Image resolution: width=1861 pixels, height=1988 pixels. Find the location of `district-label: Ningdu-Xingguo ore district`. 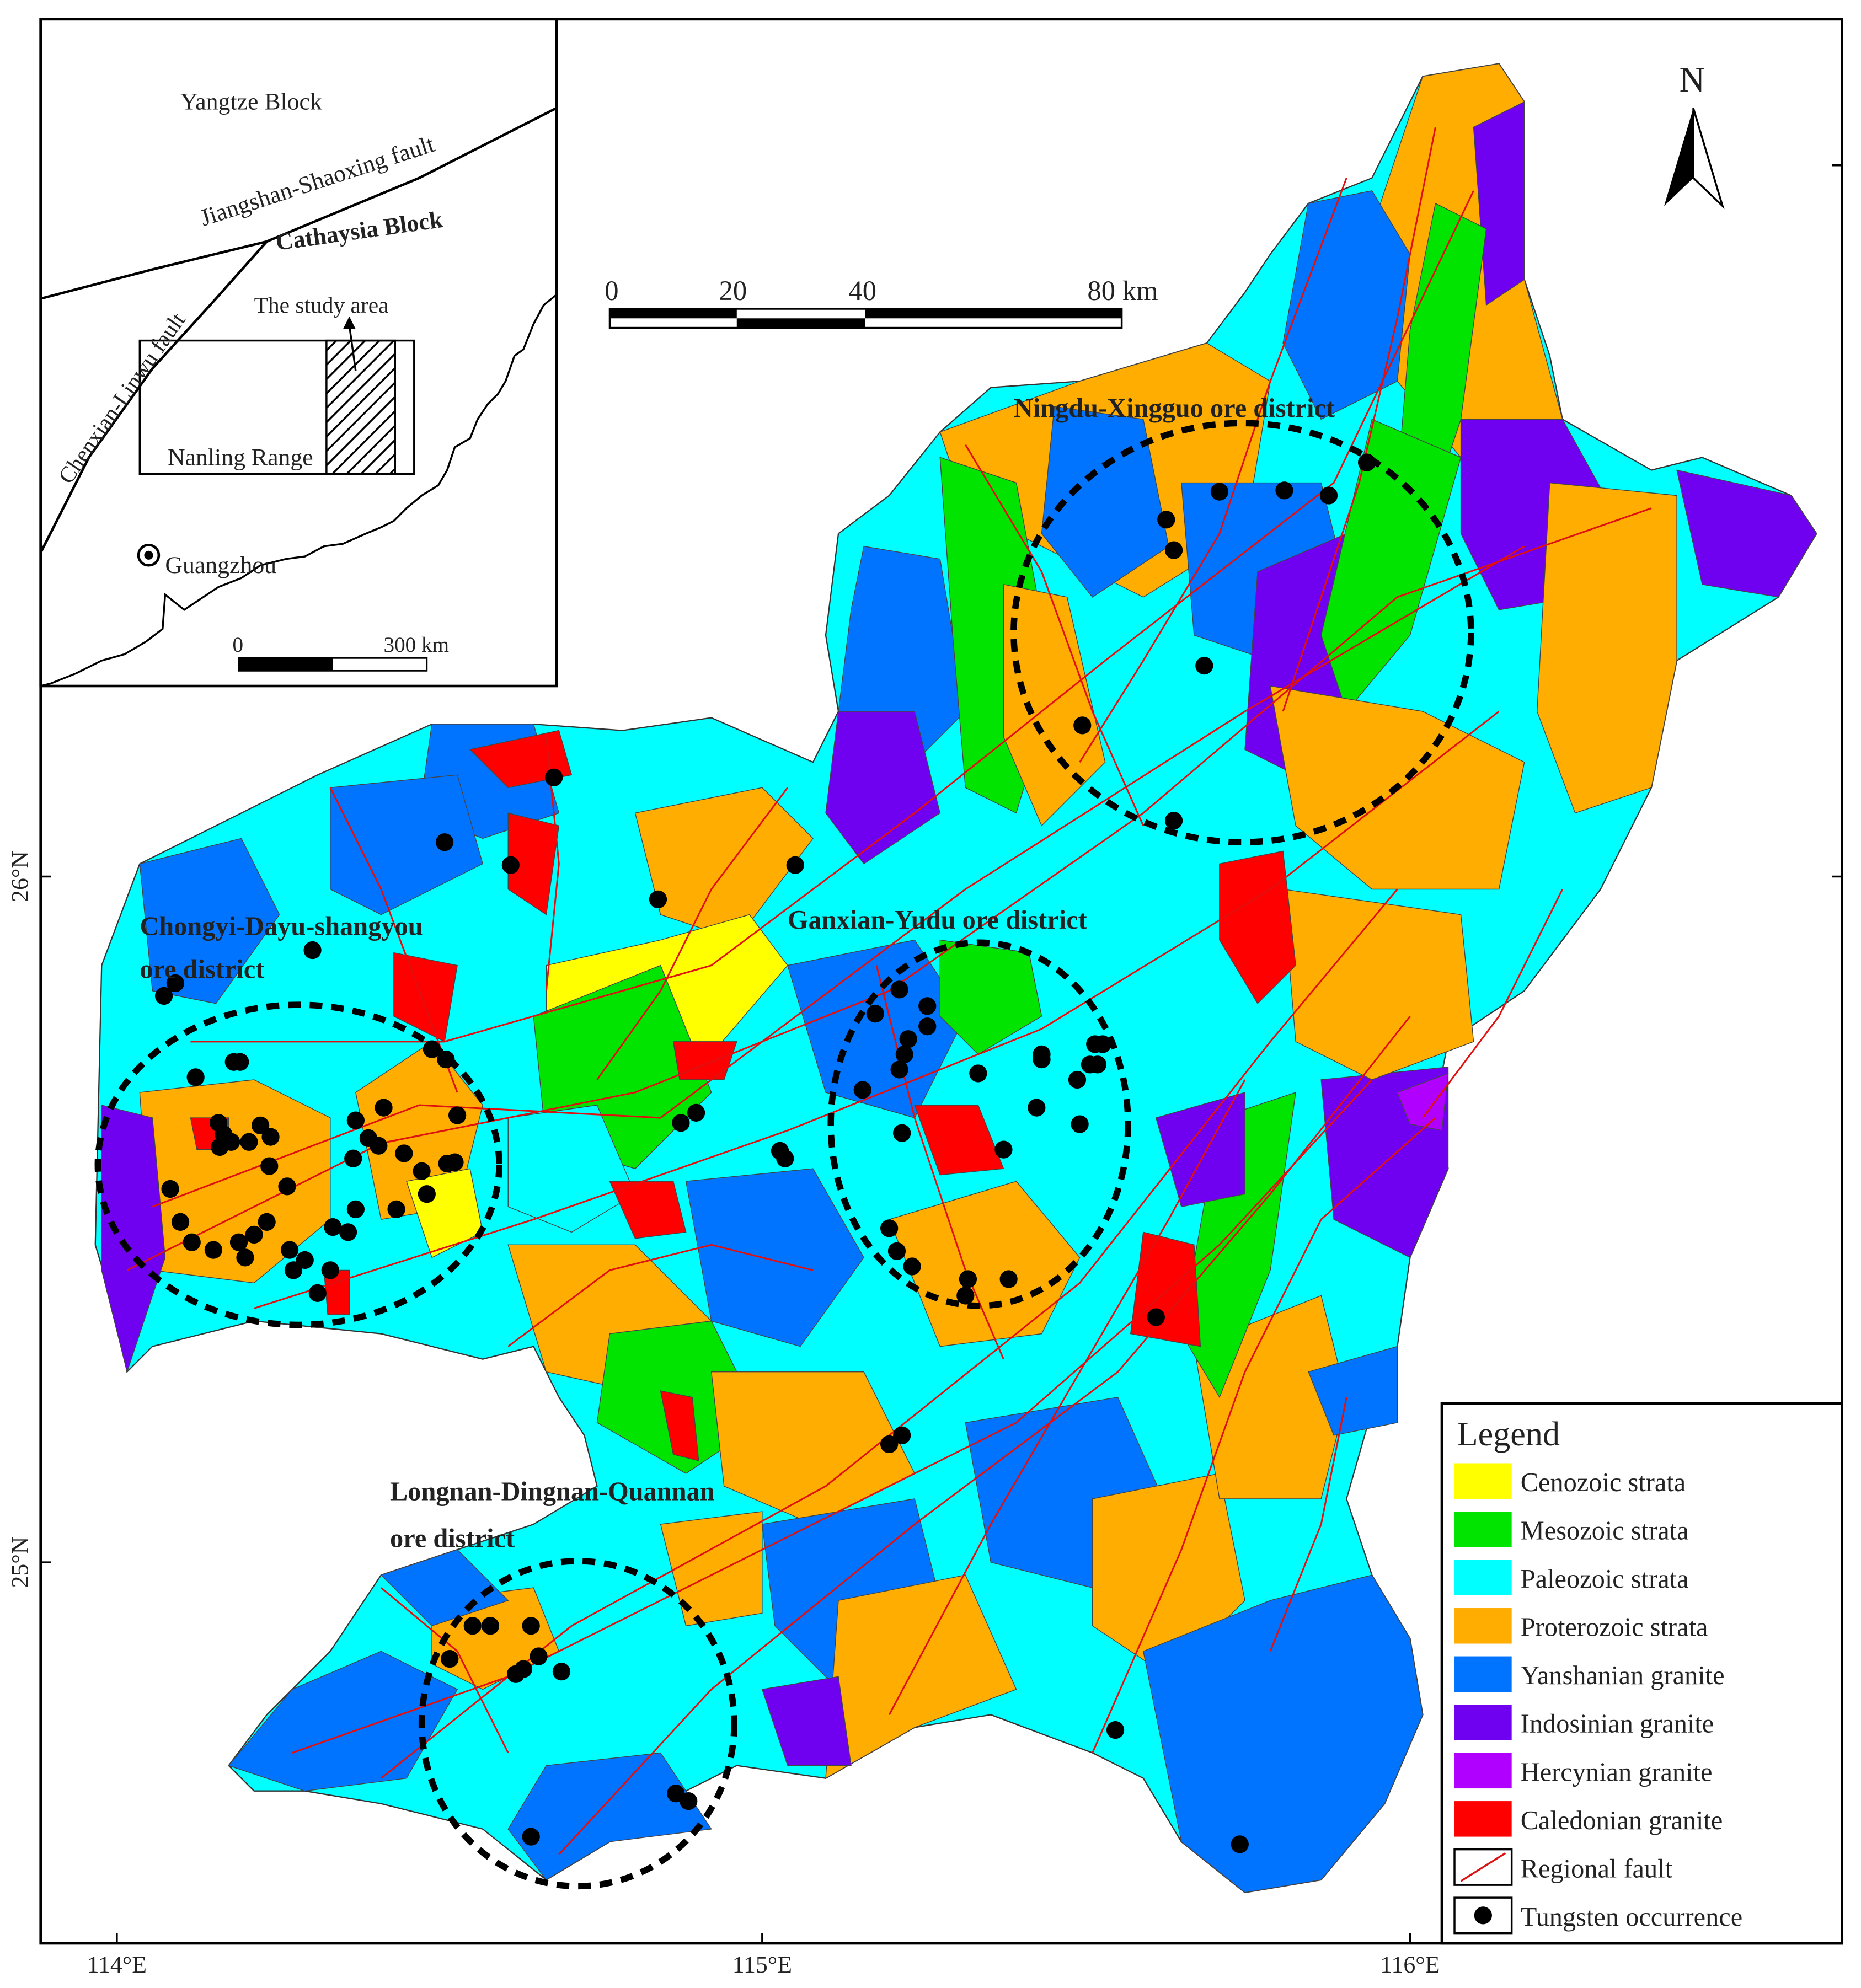

district-label: Ningdu-Xingguo ore district is located at coordinates (1174, 408).